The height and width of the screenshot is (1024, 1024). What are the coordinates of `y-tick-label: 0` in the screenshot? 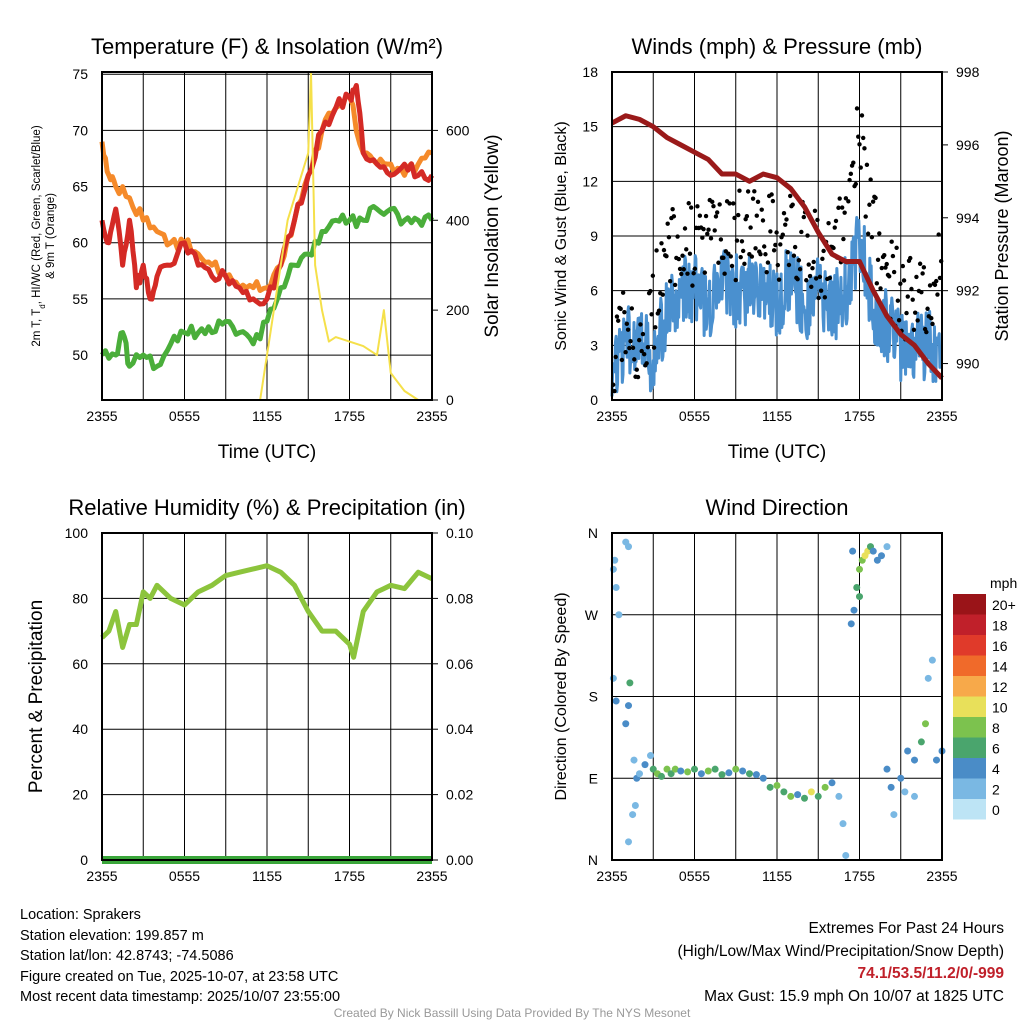 It's located at (84, 860).